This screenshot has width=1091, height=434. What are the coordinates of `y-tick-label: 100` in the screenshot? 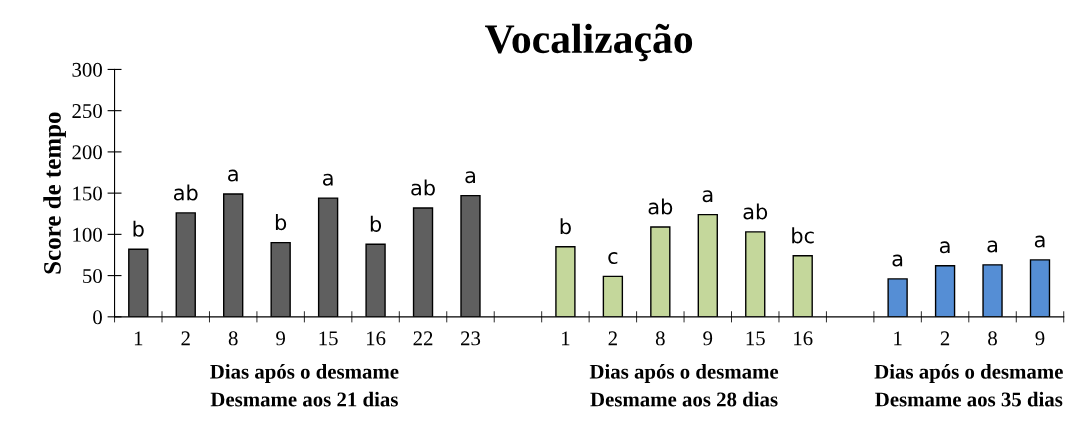 It's located at (87, 234).